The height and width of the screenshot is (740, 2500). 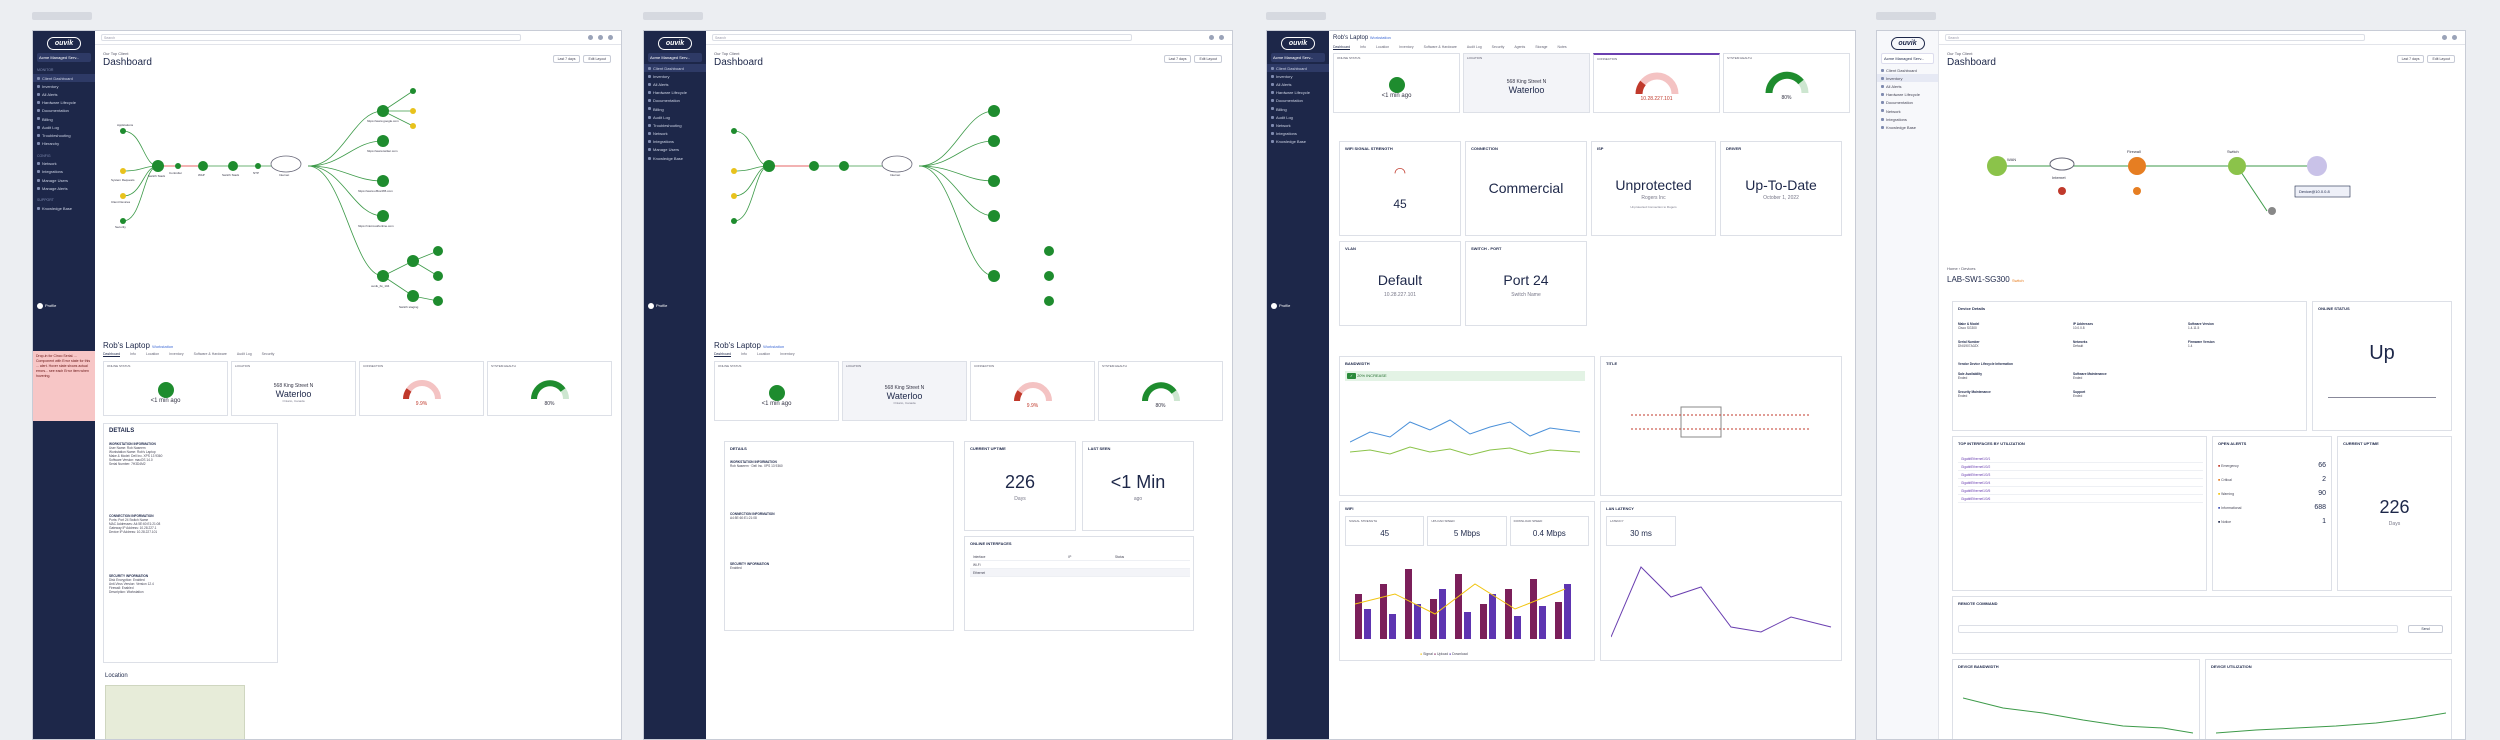 I want to click on sub-node, so click(x=2272, y=211).